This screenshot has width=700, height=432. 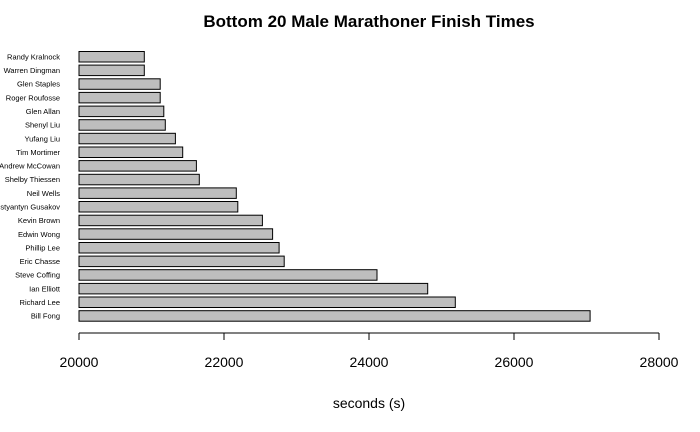 What do you see at coordinates (79, 362) in the screenshot?
I see `x-tick-label: 20000` at bounding box center [79, 362].